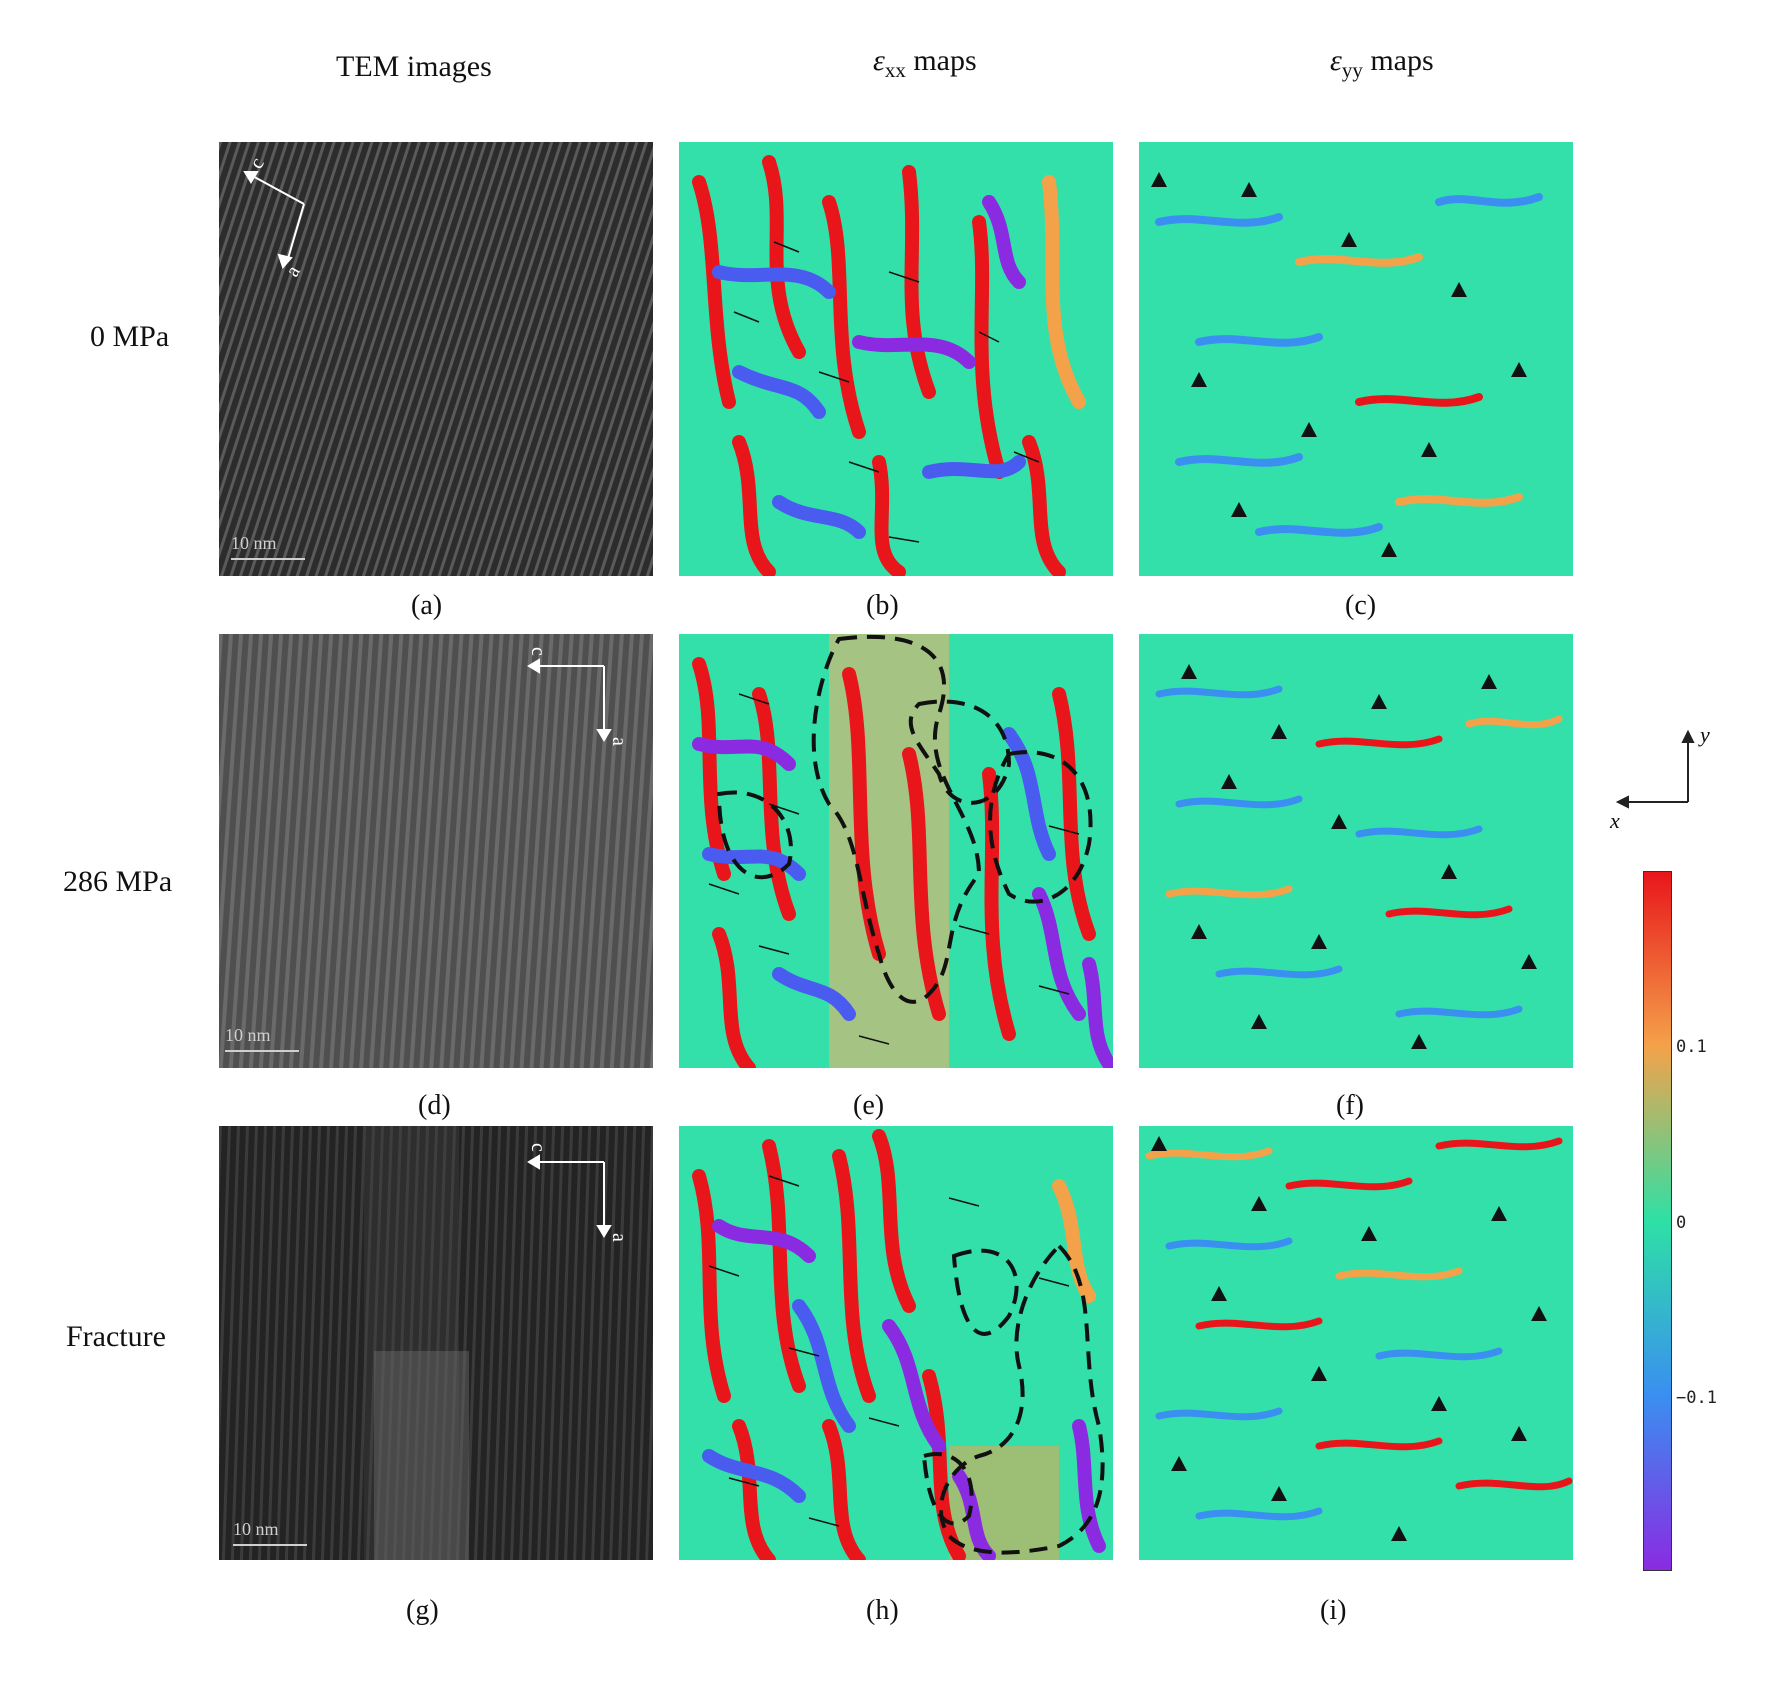 Image resolution: width=1772 pixels, height=1693 pixels. What do you see at coordinates (1691, 1047) in the screenshot?
I see `colorbar-tick-0.1: 0.1` at bounding box center [1691, 1047].